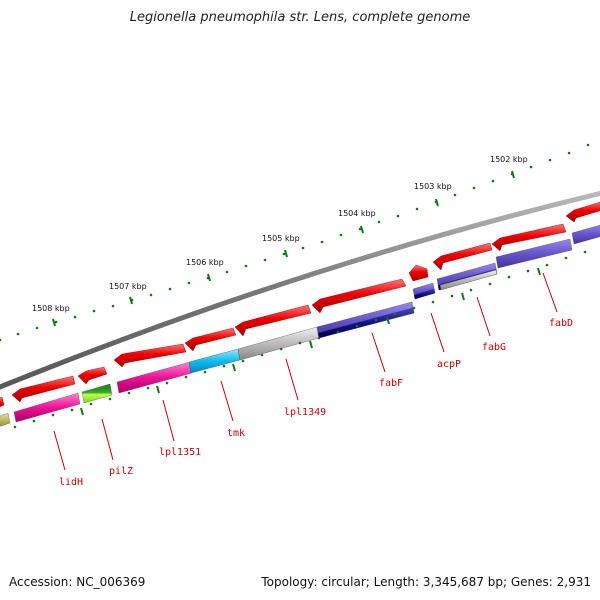  I want to click on gene-label-tmk: tmk, so click(236, 433).